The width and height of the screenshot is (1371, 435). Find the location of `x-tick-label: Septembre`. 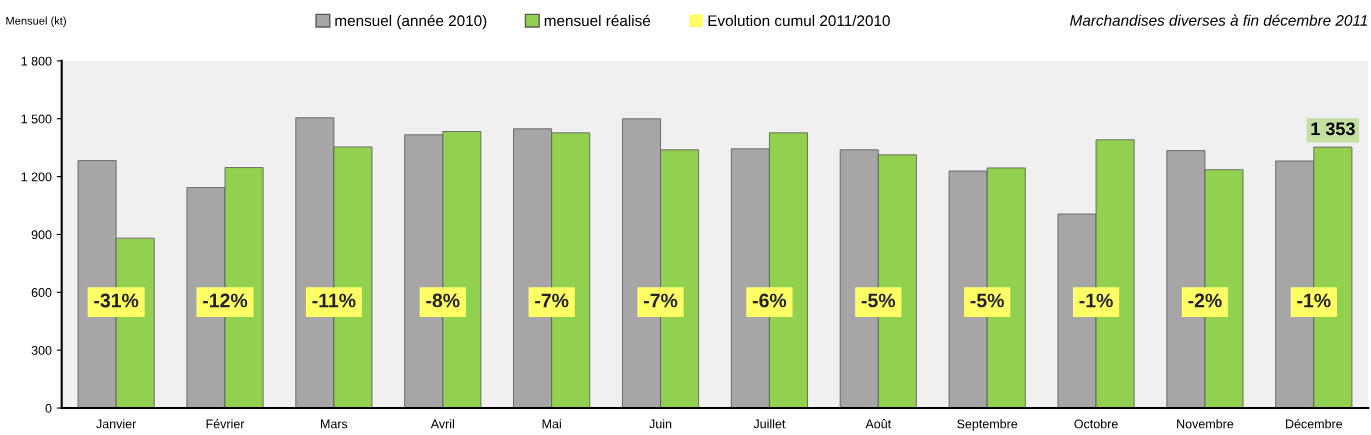

x-tick-label: Septembre is located at coordinates (987, 425).